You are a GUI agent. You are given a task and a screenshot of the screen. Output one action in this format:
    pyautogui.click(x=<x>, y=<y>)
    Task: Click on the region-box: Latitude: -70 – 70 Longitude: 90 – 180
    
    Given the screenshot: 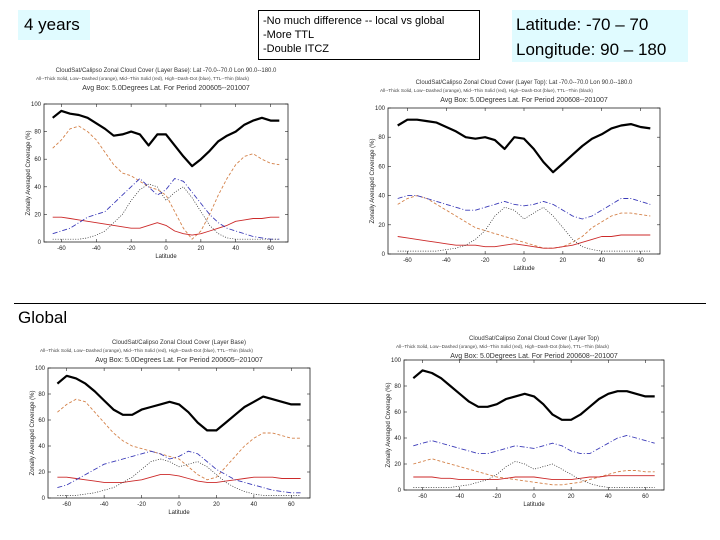 What is the action you would take?
    pyautogui.click(x=600, y=36)
    